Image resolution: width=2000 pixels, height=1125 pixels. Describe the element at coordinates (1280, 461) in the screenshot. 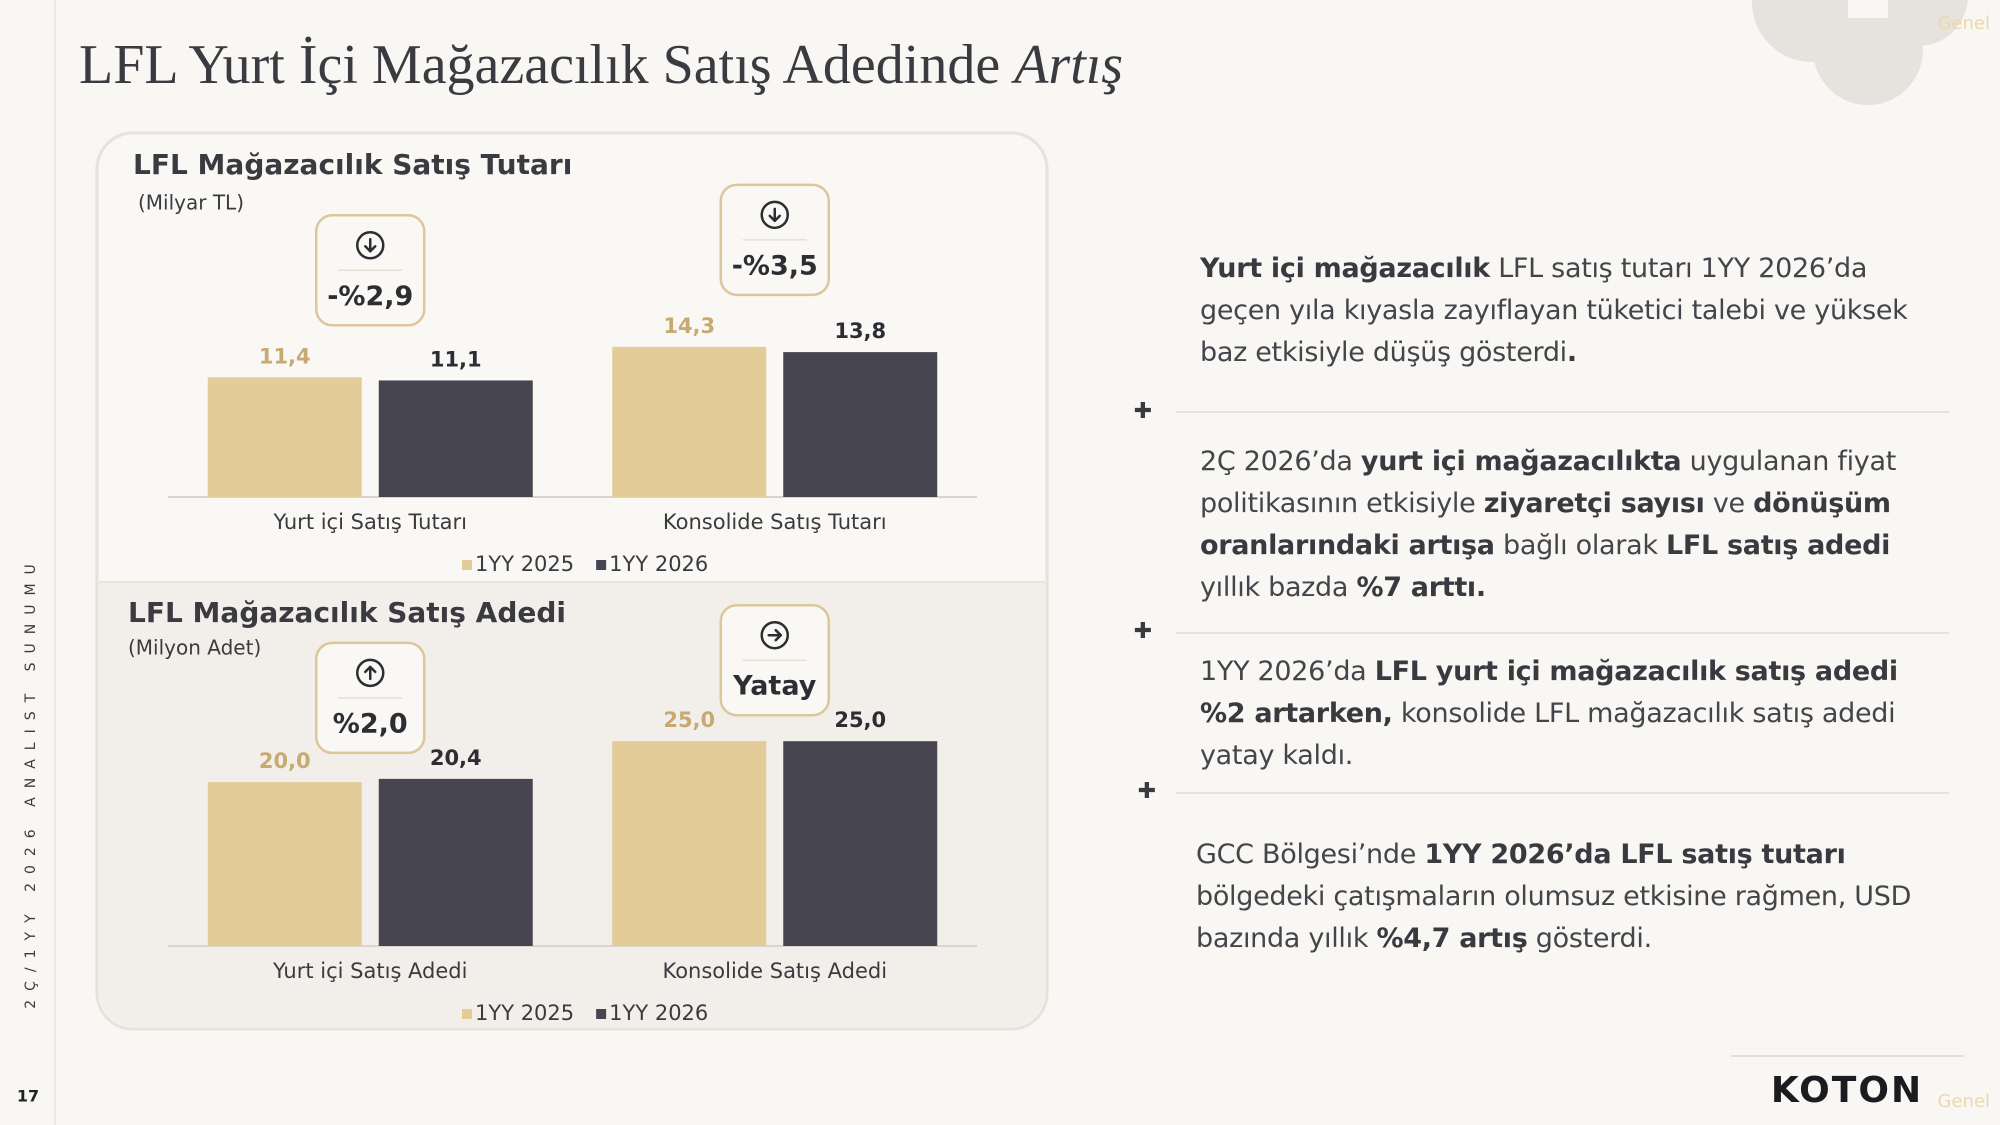

I see `text-run: 2Ç 2026’da` at that location.